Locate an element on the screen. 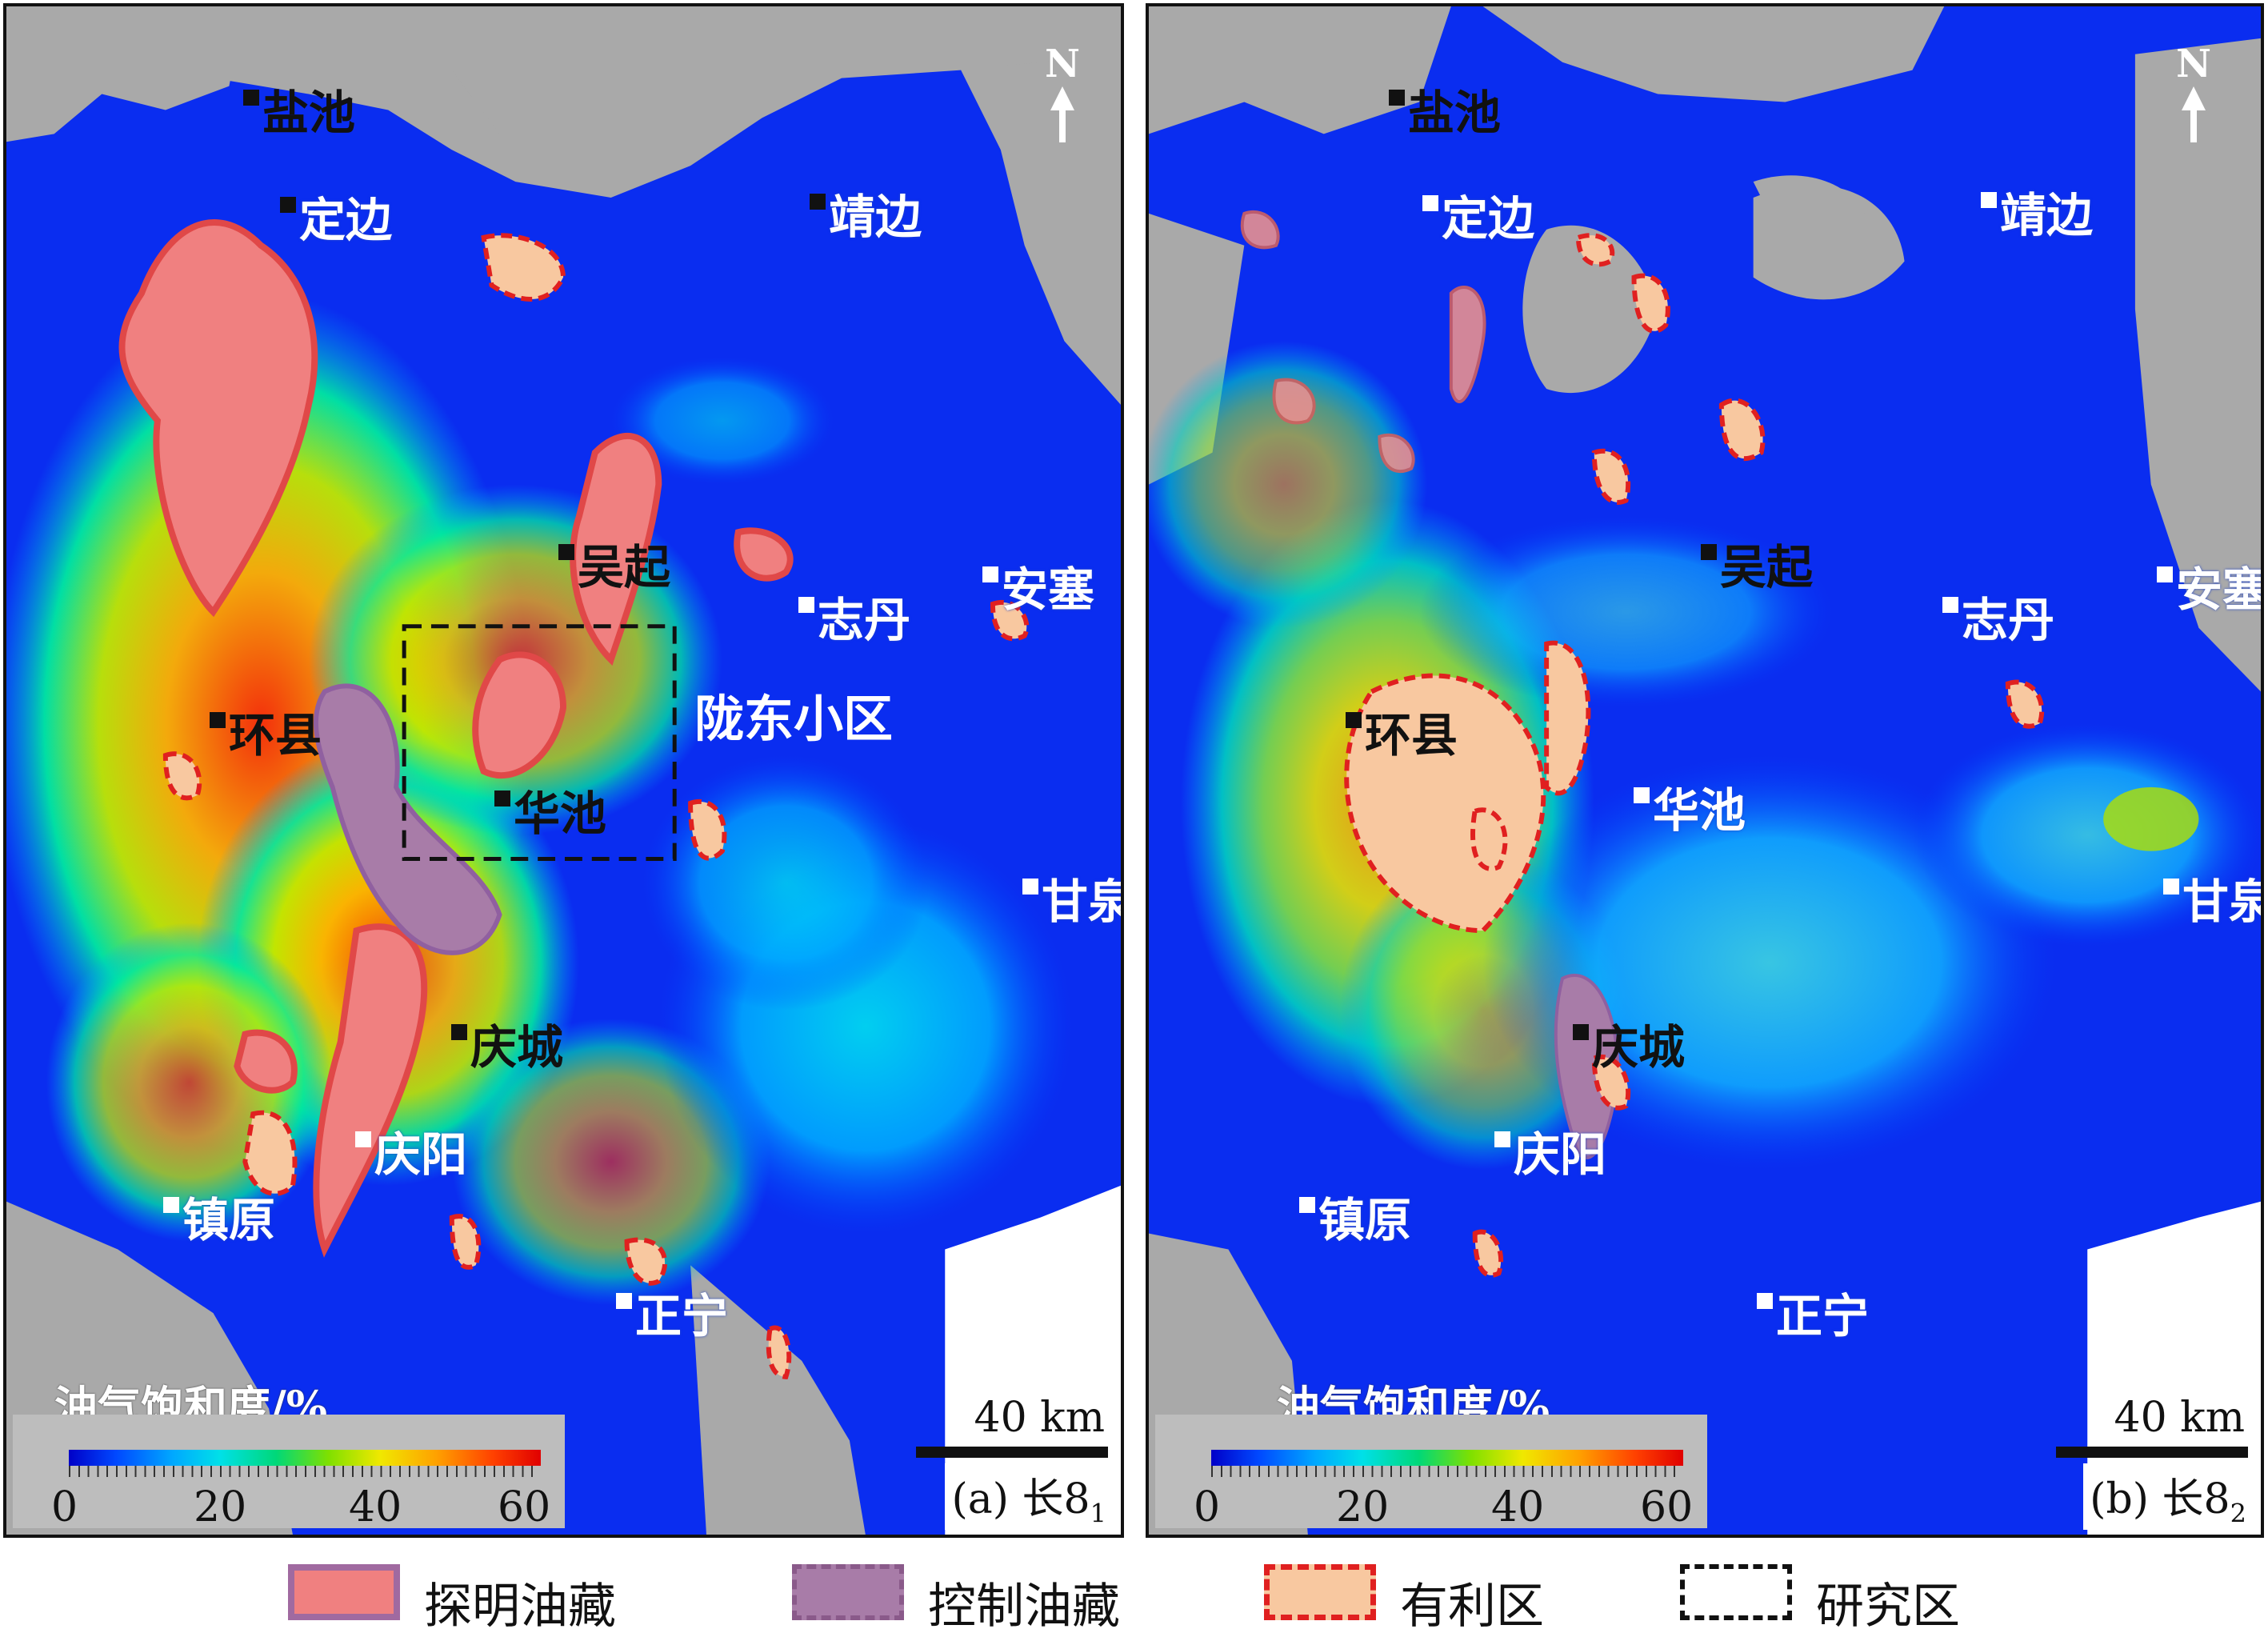  gray-land-east-b is located at coordinates (2197, 365).